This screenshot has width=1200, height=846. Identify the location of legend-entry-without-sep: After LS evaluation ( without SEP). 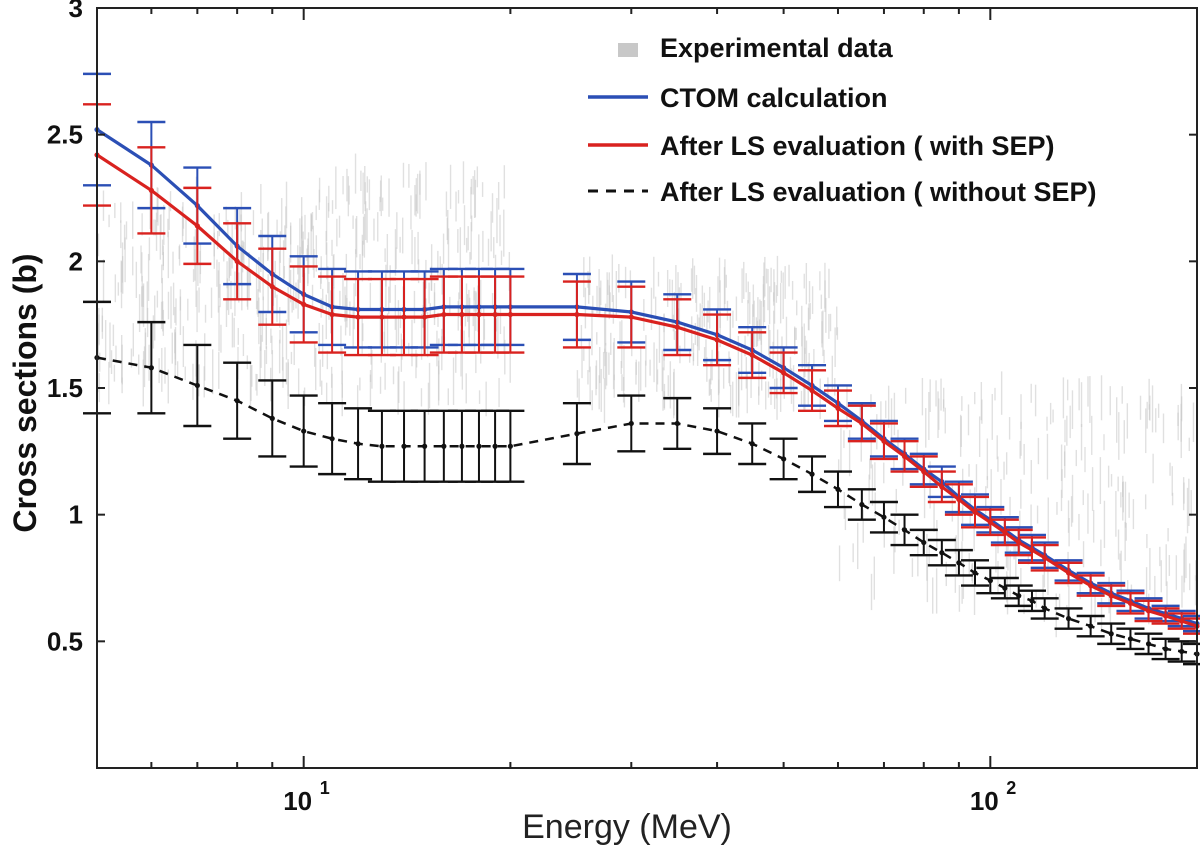
(842, 192).